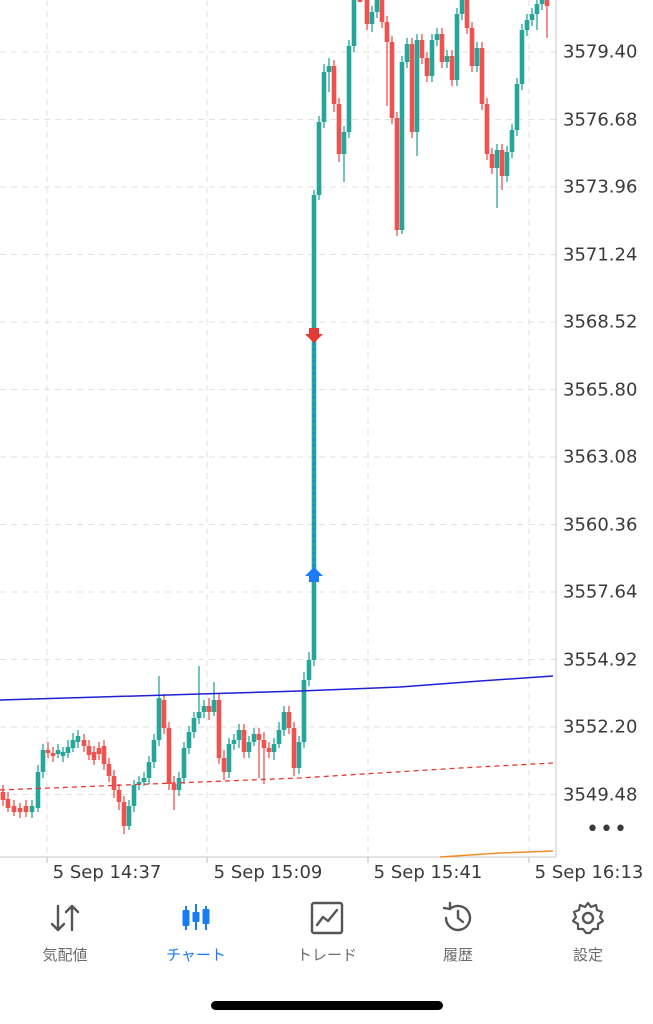 Image resolution: width=653 pixels, height=1024 pixels. I want to click on history-clock-icon, so click(457, 916).